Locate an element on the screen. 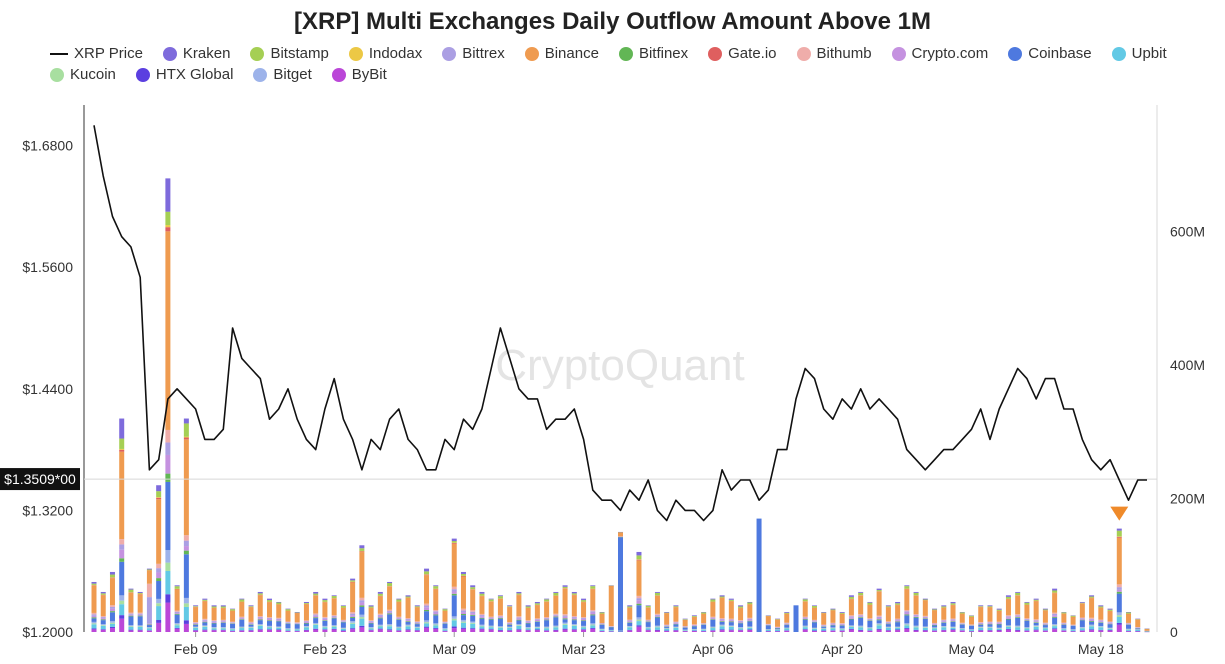 Image resolution: width=1225 pixels, height=664 pixels. legend-item-bithumb: Bithumb is located at coordinates (834, 54).